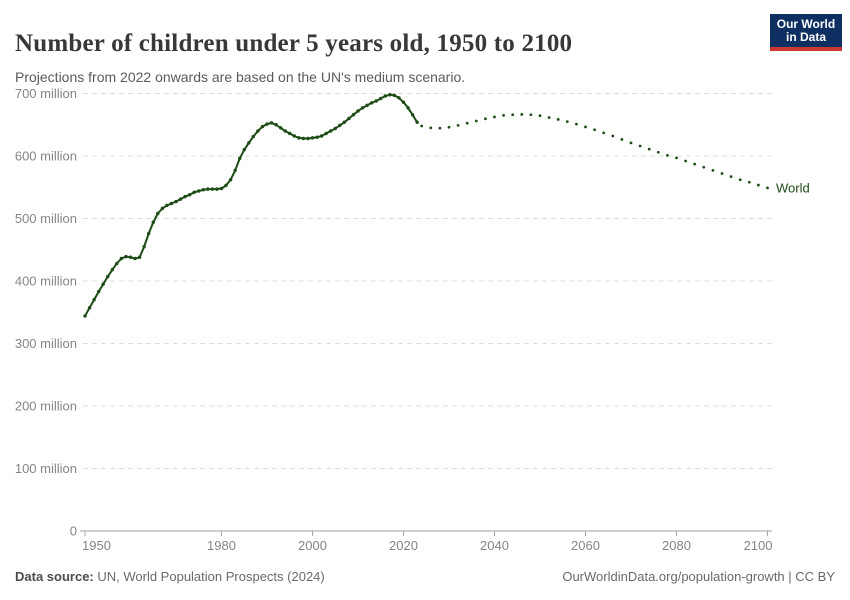 The width and height of the screenshot is (850, 600). What do you see at coordinates (46, 218) in the screenshot?
I see `y-tick-label: 500 million` at bounding box center [46, 218].